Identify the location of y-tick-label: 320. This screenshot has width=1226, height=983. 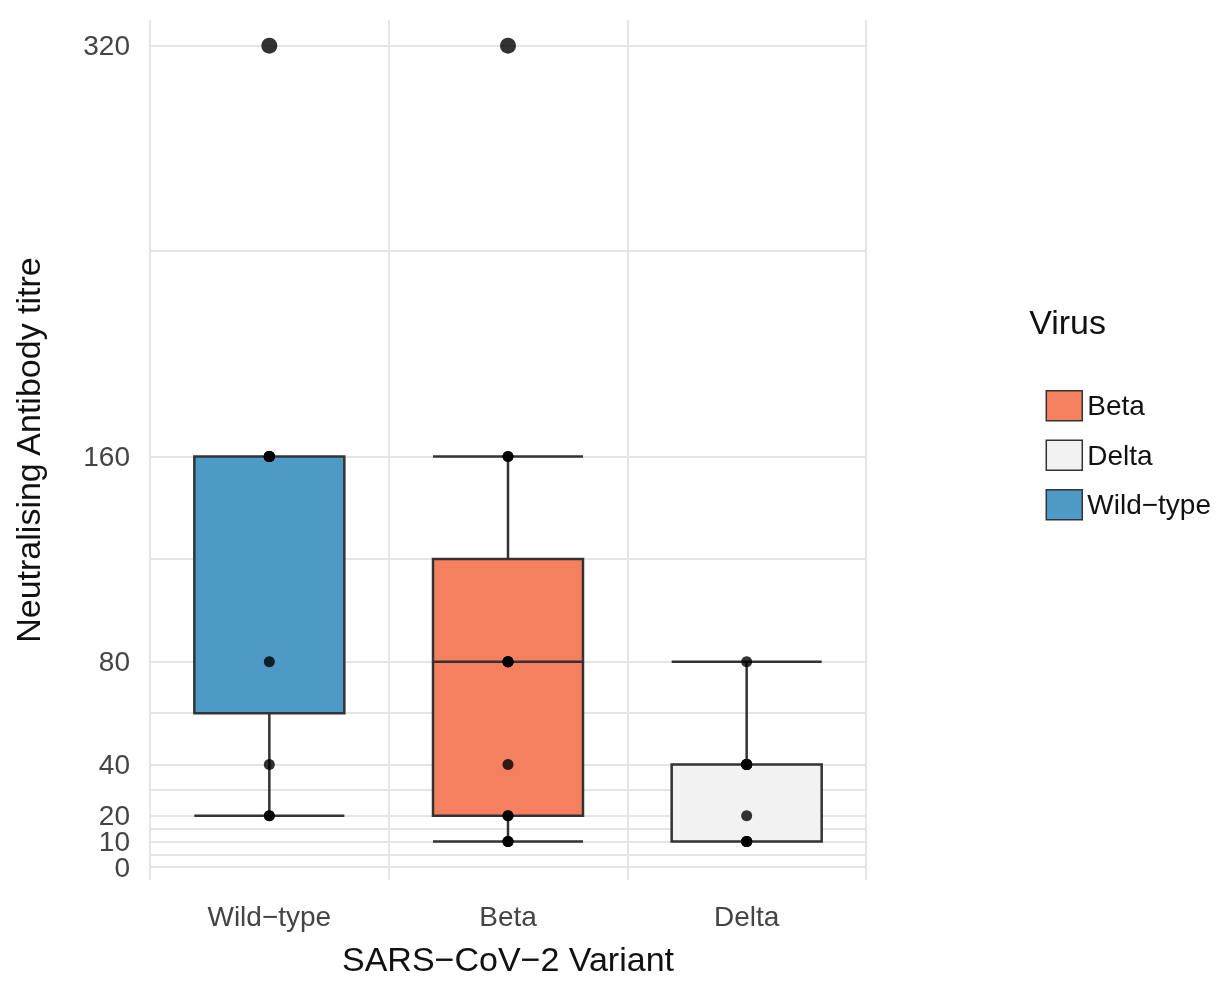
(106, 46).